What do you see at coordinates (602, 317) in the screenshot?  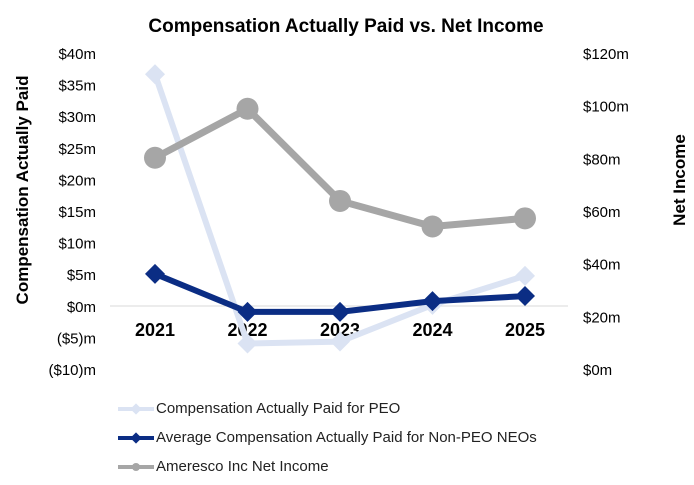 I see `right-tick-label: $20m` at bounding box center [602, 317].